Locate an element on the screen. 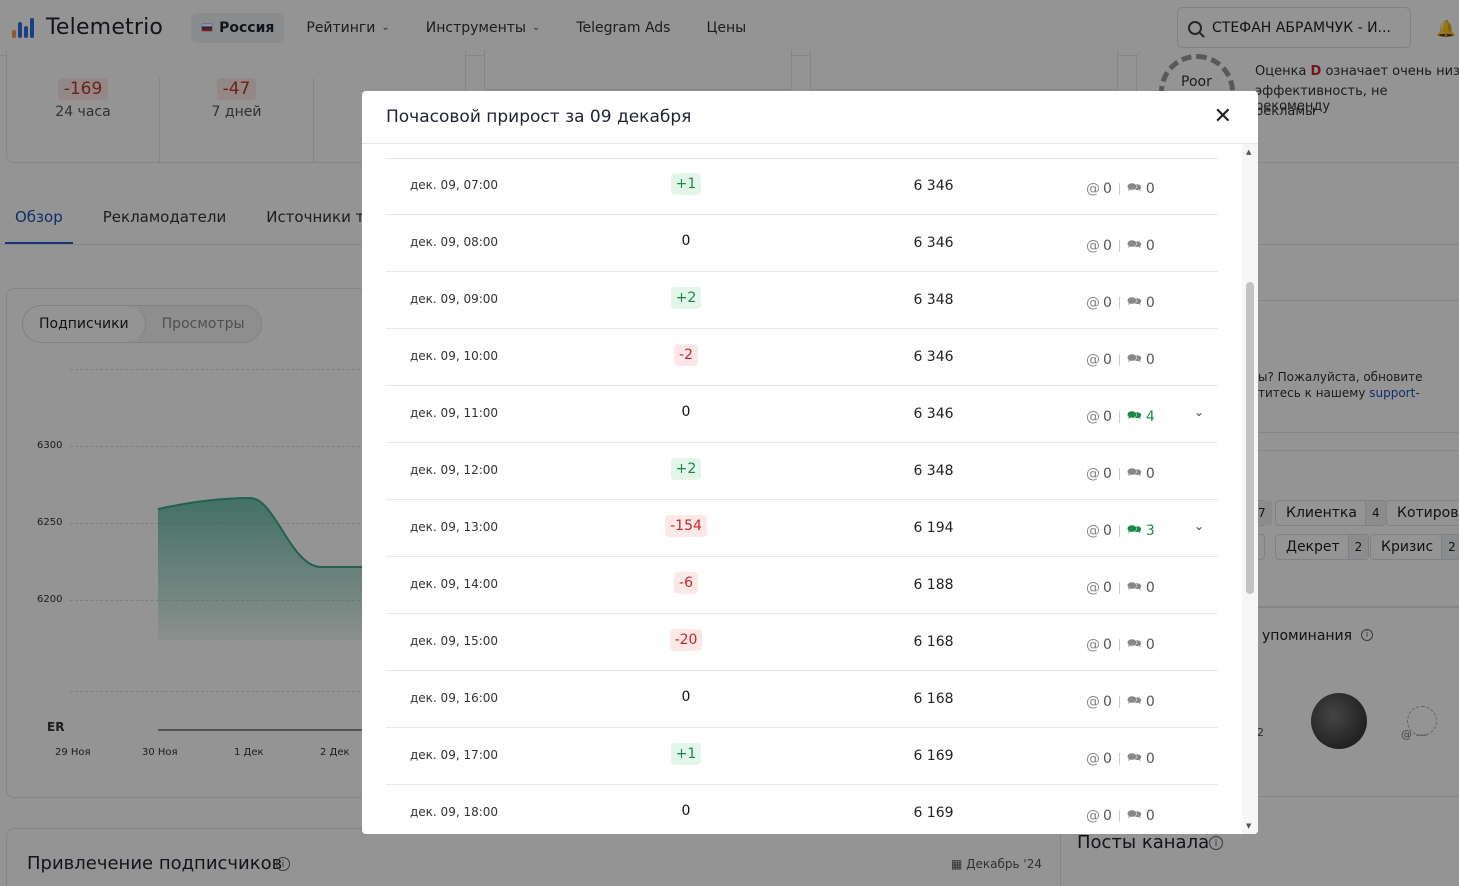 Image resolution: width=1459 pixels, height=886 pixels. mentions-title: упоминания is located at coordinates (1307, 636).